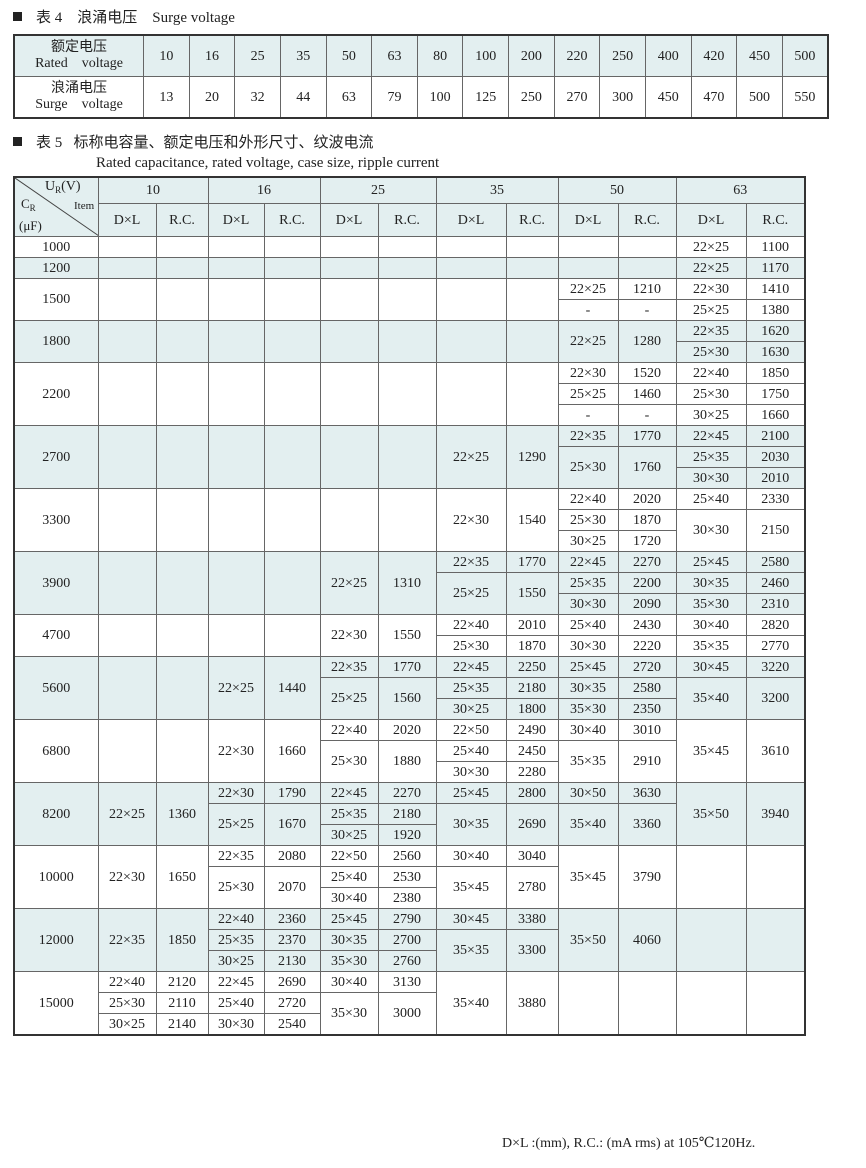 The height and width of the screenshot is (1168, 866). I want to click on ripple-current-cell: 2430, so click(647, 625).